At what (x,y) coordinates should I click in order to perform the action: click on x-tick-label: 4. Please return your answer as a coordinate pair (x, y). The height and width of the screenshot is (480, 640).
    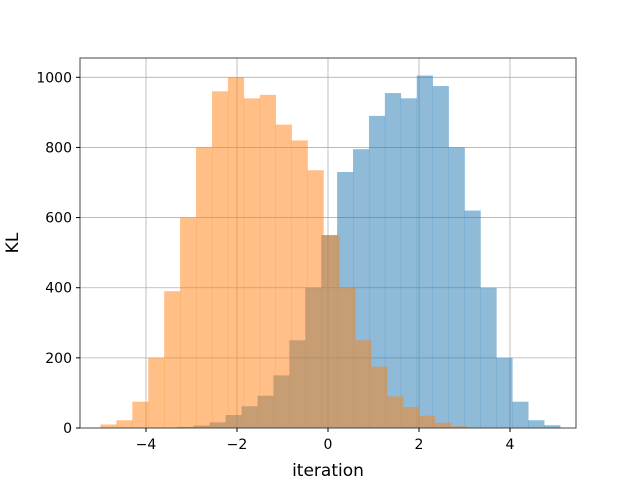
    Looking at the image, I should click on (510, 445).